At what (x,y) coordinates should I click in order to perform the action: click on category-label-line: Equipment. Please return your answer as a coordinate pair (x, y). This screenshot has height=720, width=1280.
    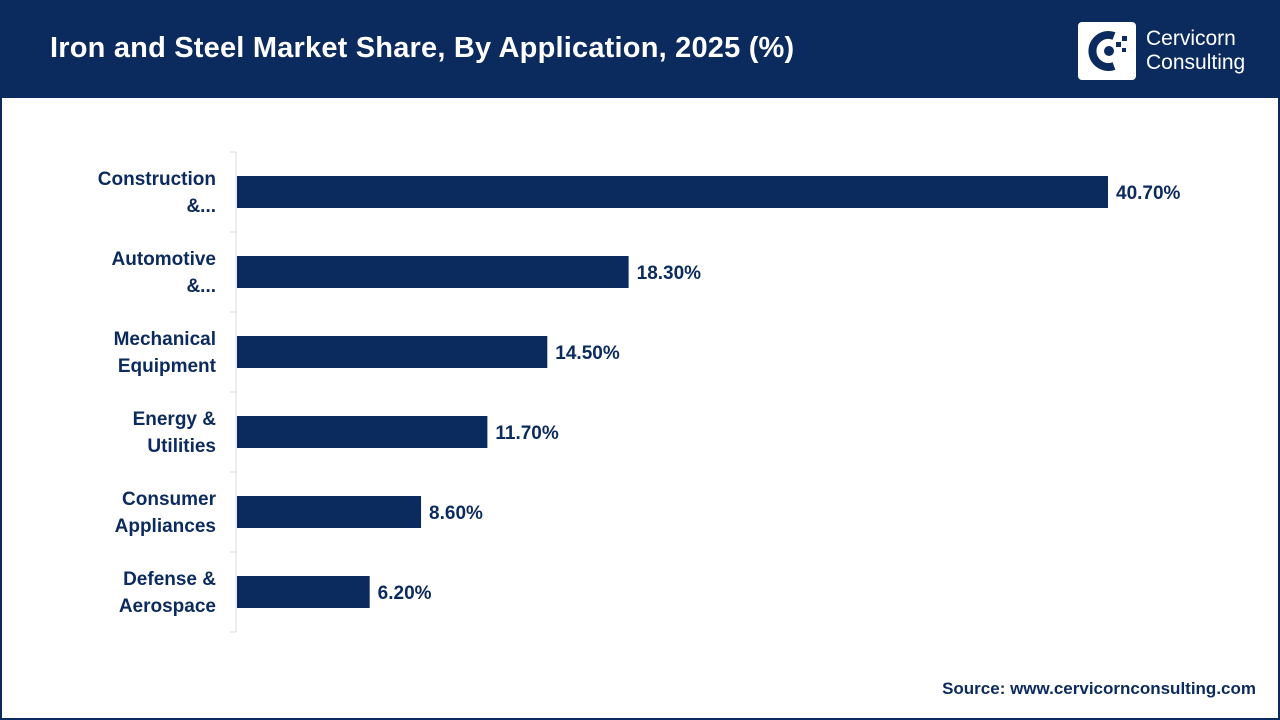
    Looking at the image, I should click on (167, 366).